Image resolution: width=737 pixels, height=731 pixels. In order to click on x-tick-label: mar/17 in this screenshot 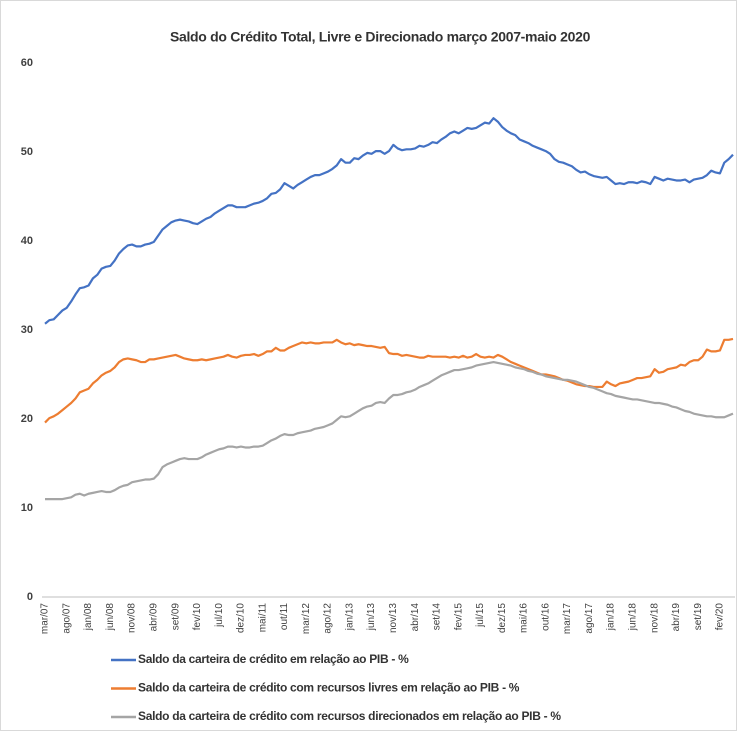, I will do `click(567, 619)`.